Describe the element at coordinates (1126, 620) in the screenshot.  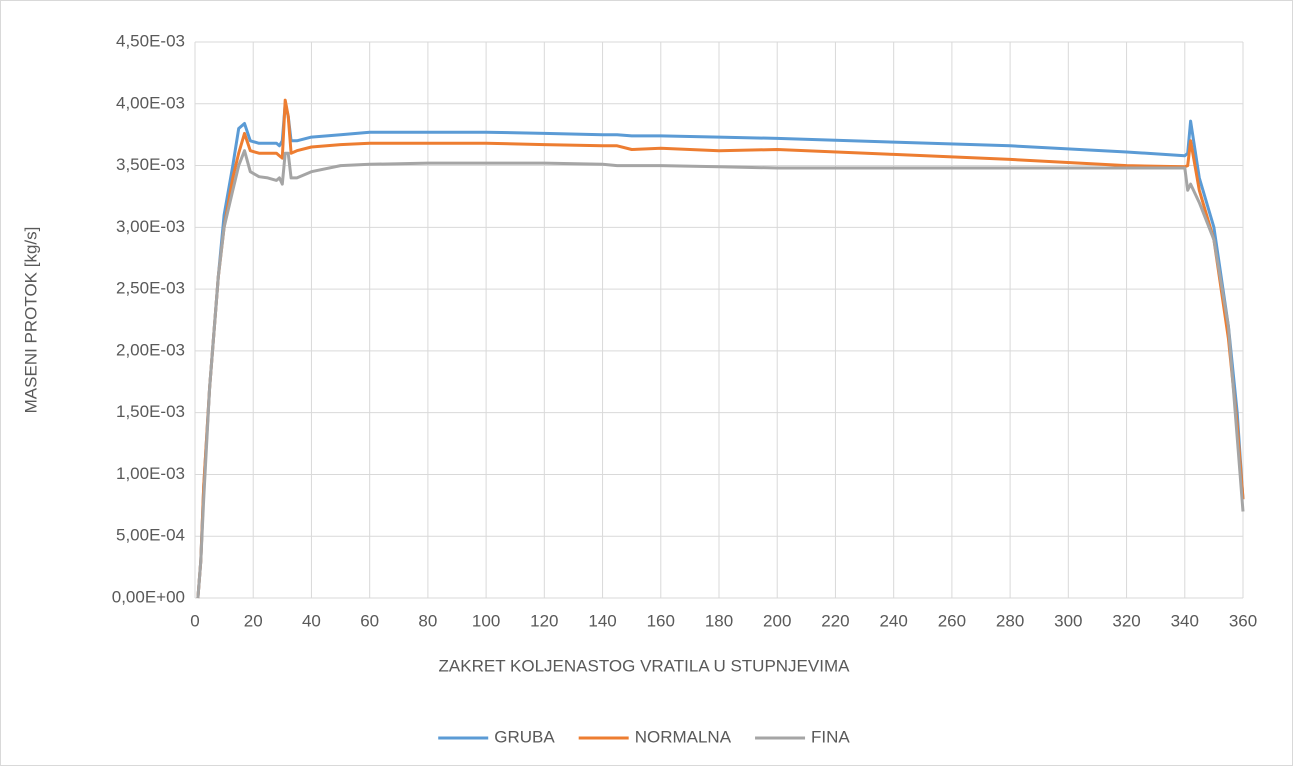
I see `x-tick-label: 320` at that location.